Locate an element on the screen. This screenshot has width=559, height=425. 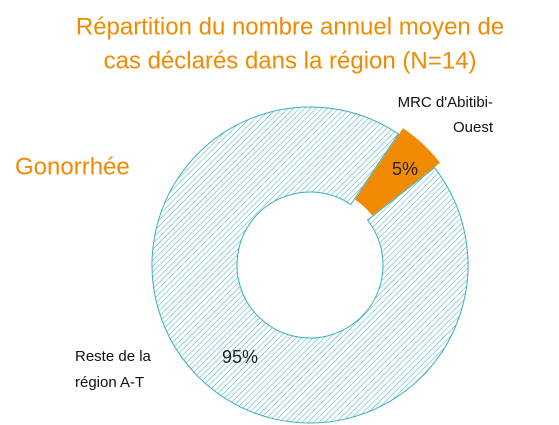
chart-subtitle: Gonorrhée is located at coordinates (72, 166).